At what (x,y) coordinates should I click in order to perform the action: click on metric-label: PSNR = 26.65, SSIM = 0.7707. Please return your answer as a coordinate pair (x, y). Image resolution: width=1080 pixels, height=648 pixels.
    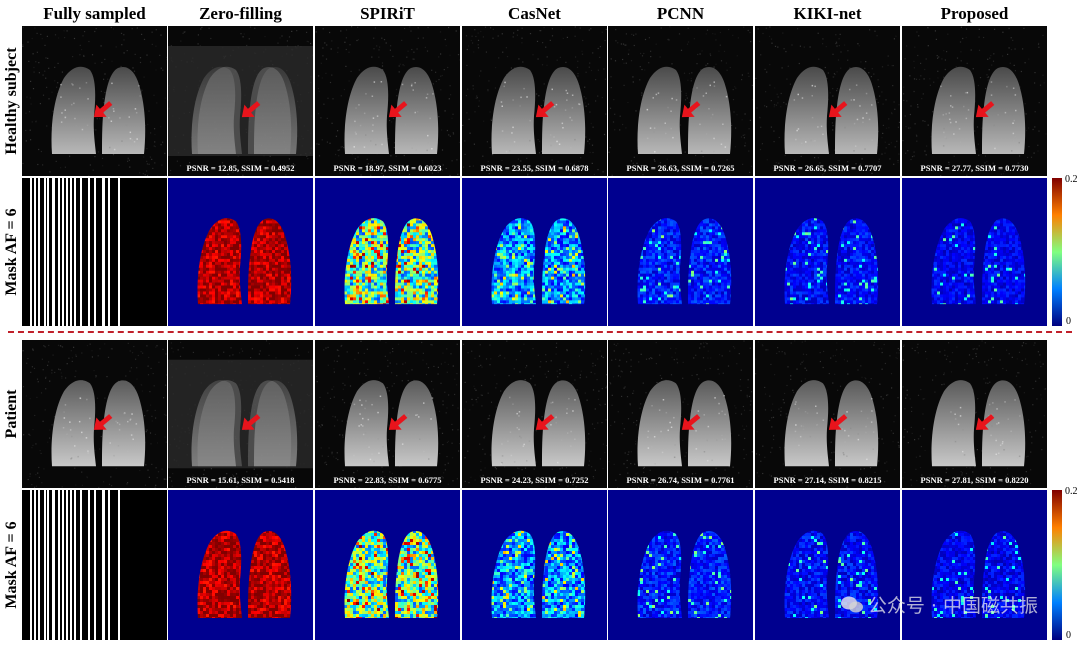
    Looking at the image, I should click on (827, 168).